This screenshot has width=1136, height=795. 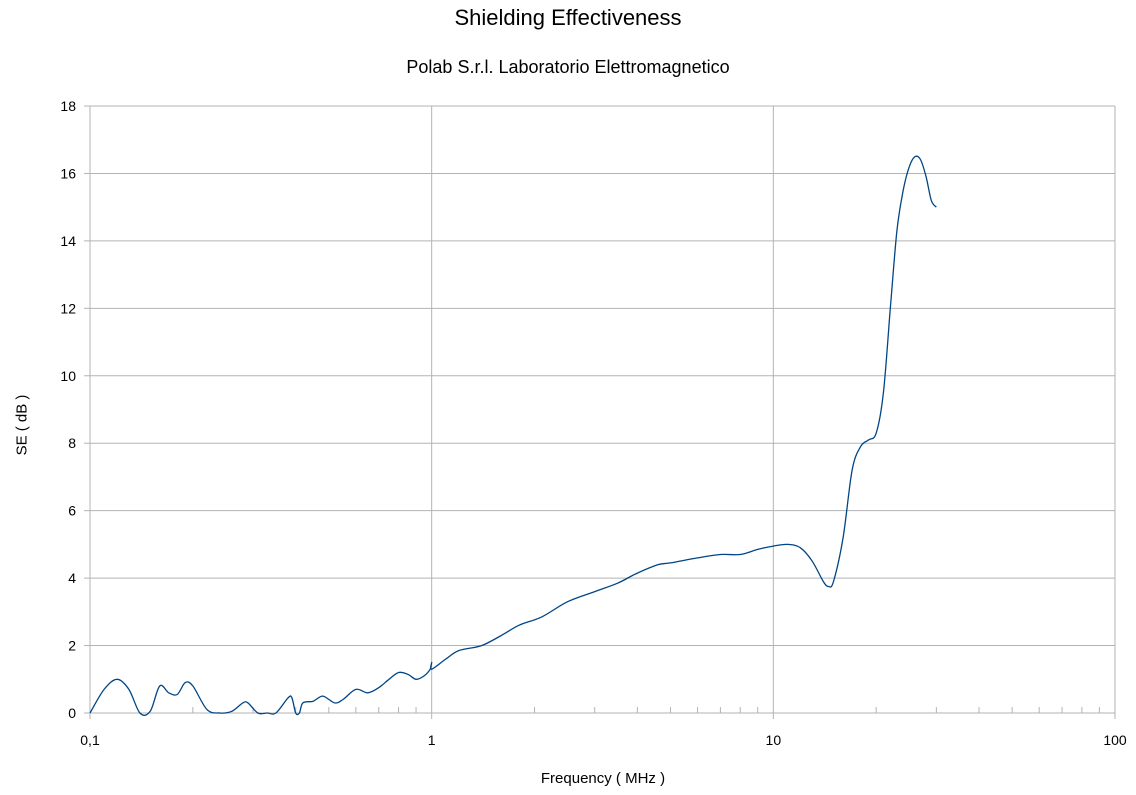 What do you see at coordinates (72, 646) in the screenshot?
I see `y-tick-label: 2` at bounding box center [72, 646].